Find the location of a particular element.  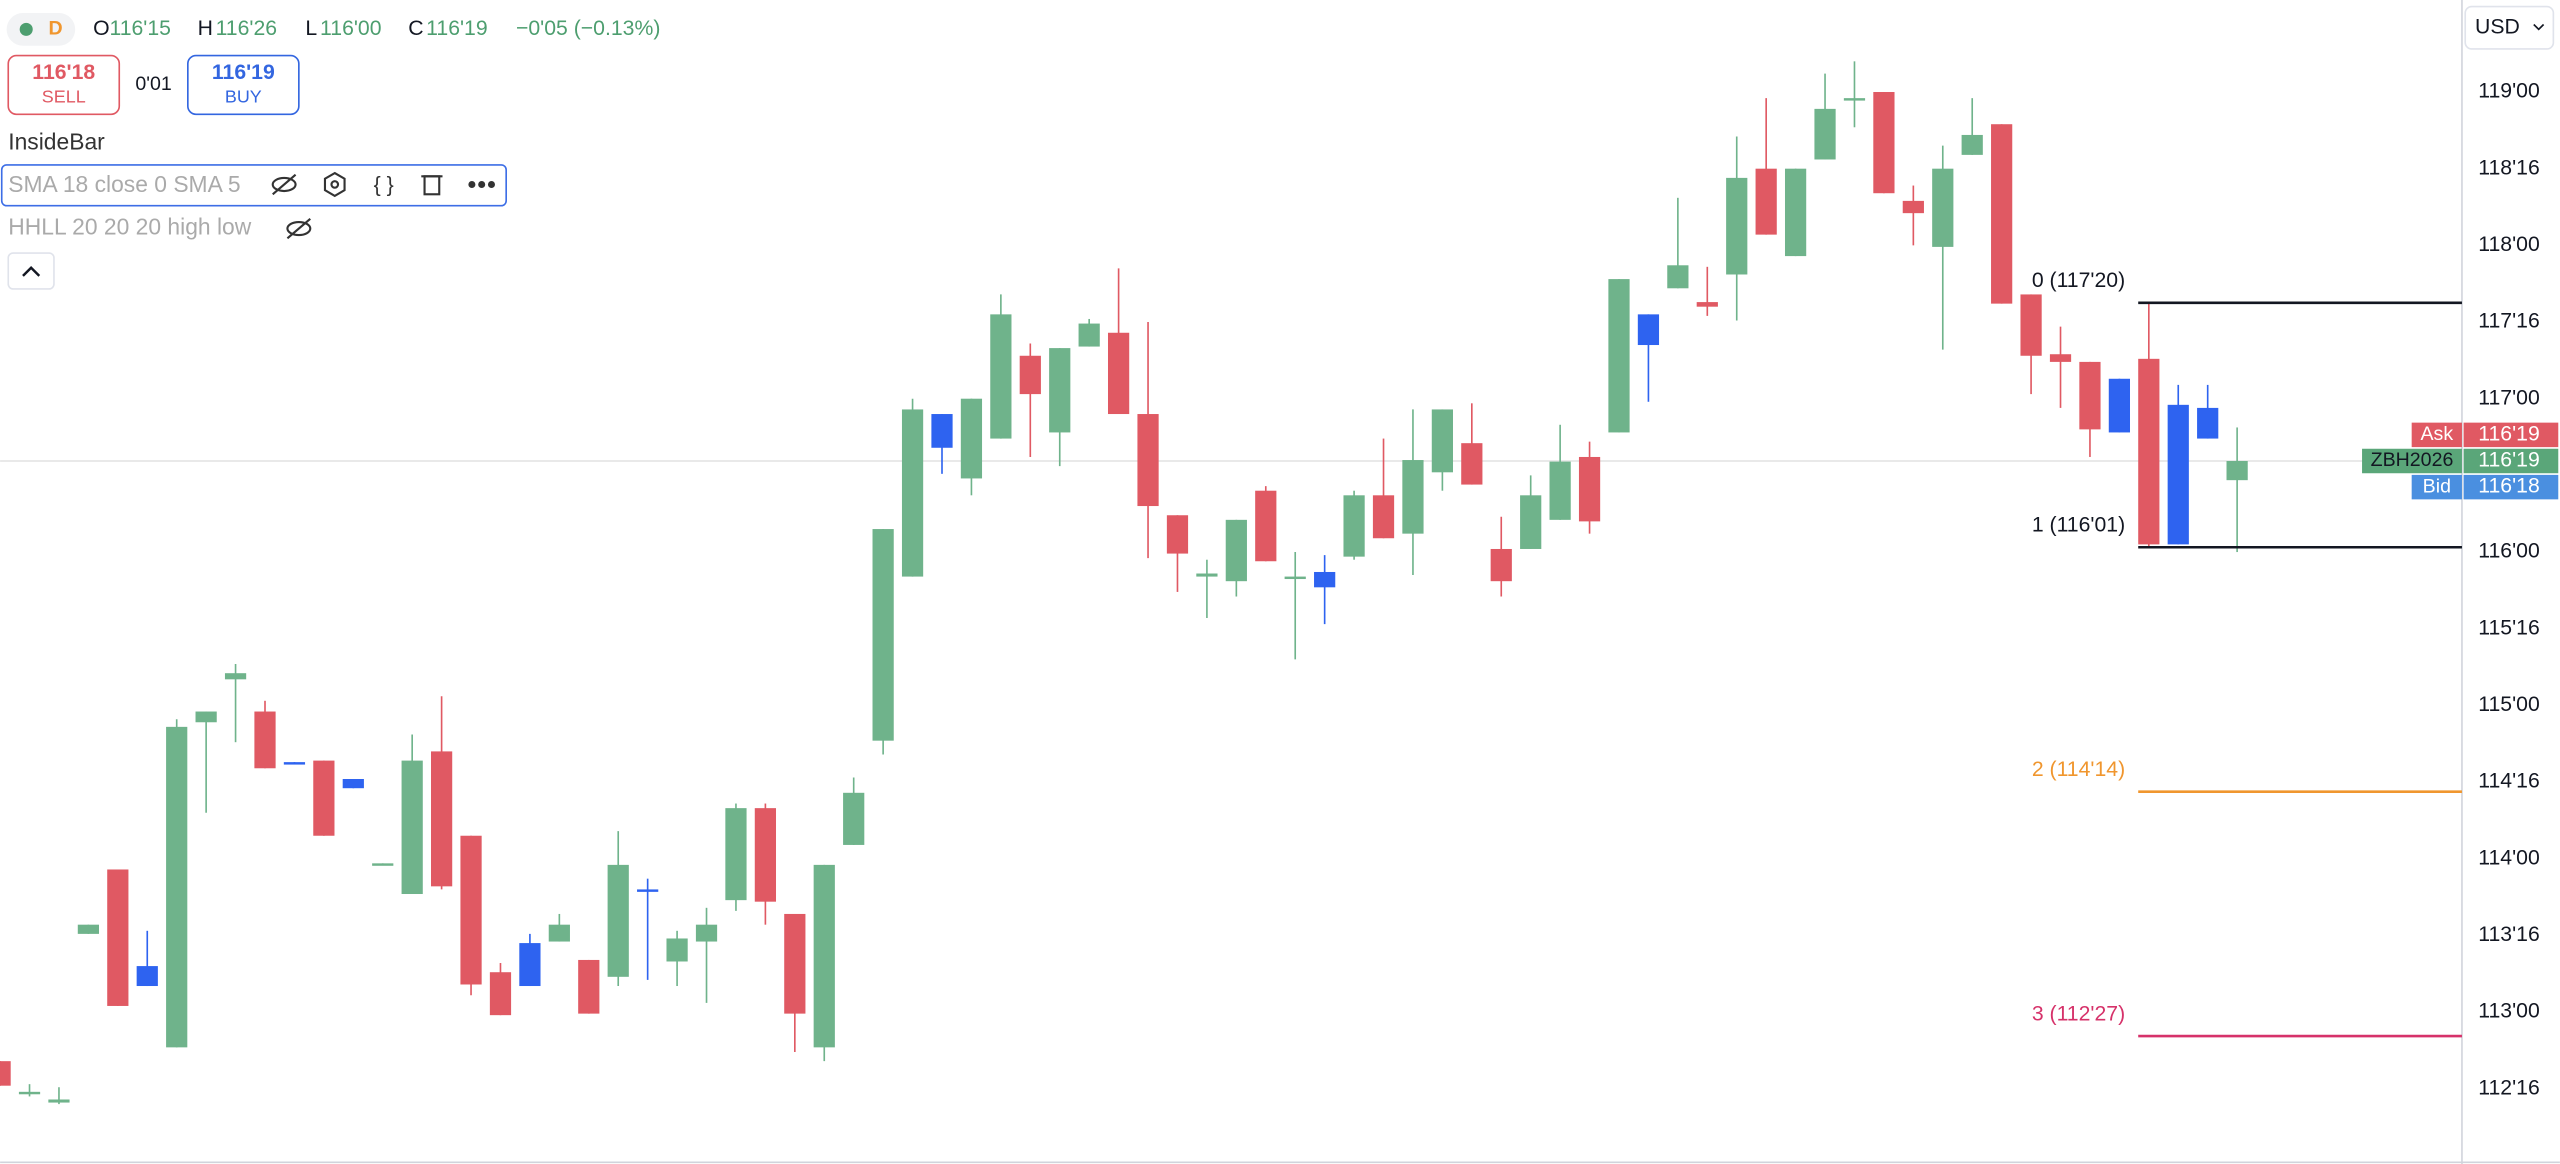

price-tag-name: ZBH2026 is located at coordinates (2412, 460).